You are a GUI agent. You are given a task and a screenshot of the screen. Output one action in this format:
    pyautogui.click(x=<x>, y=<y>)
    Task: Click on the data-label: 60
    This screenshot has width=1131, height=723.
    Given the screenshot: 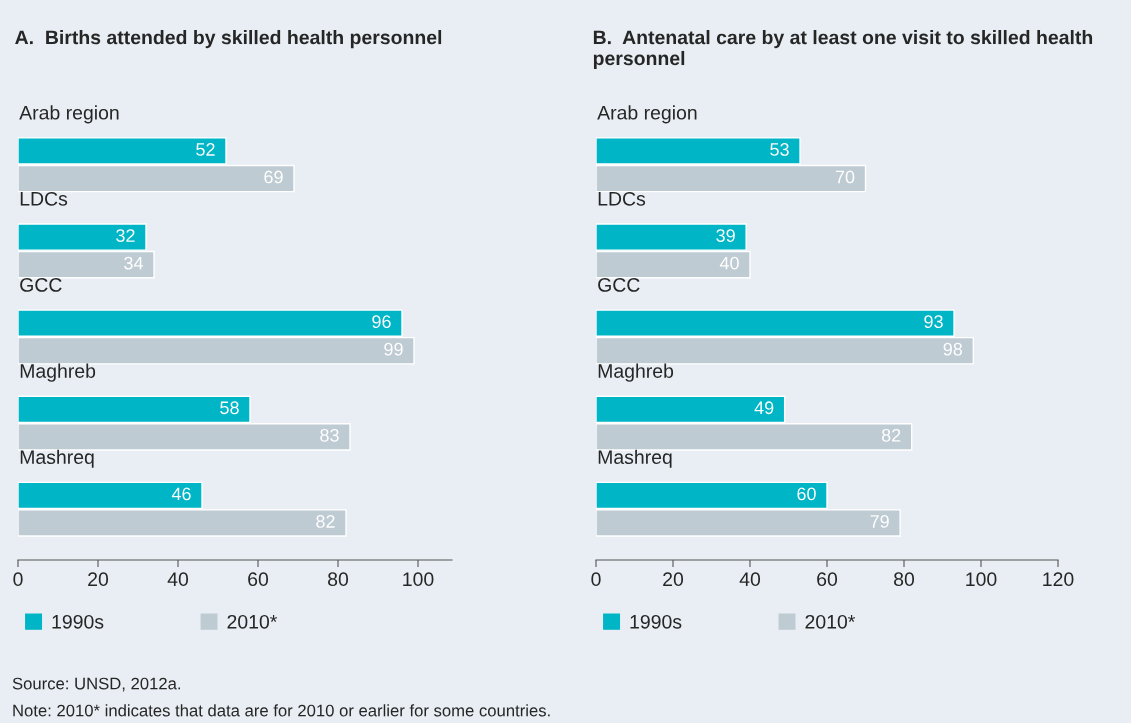 What is the action you would take?
    pyautogui.click(x=806, y=494)
    